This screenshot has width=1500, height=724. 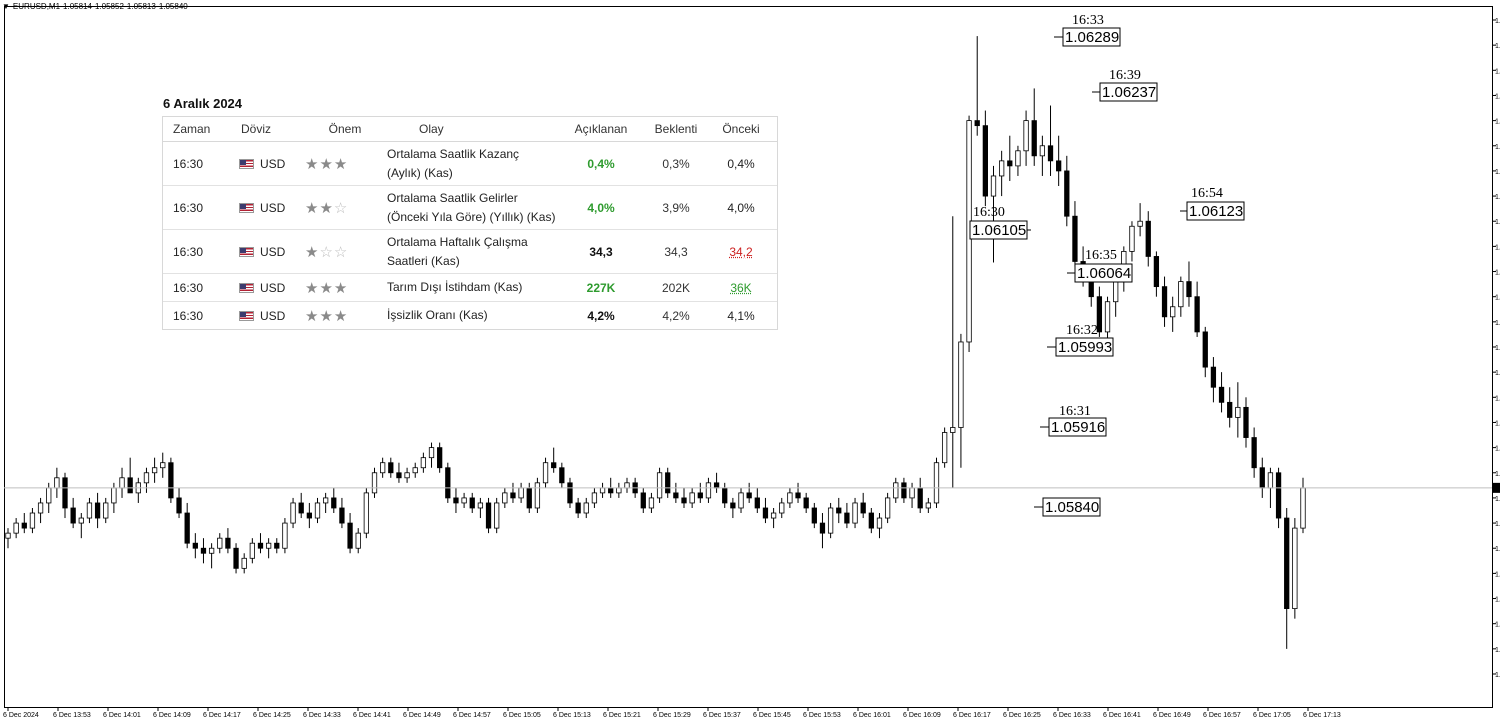 What do you see at coordinates (741, 129) in the screenshot?
I see `header-previous: Önceki` at bounding box center [741, 129].